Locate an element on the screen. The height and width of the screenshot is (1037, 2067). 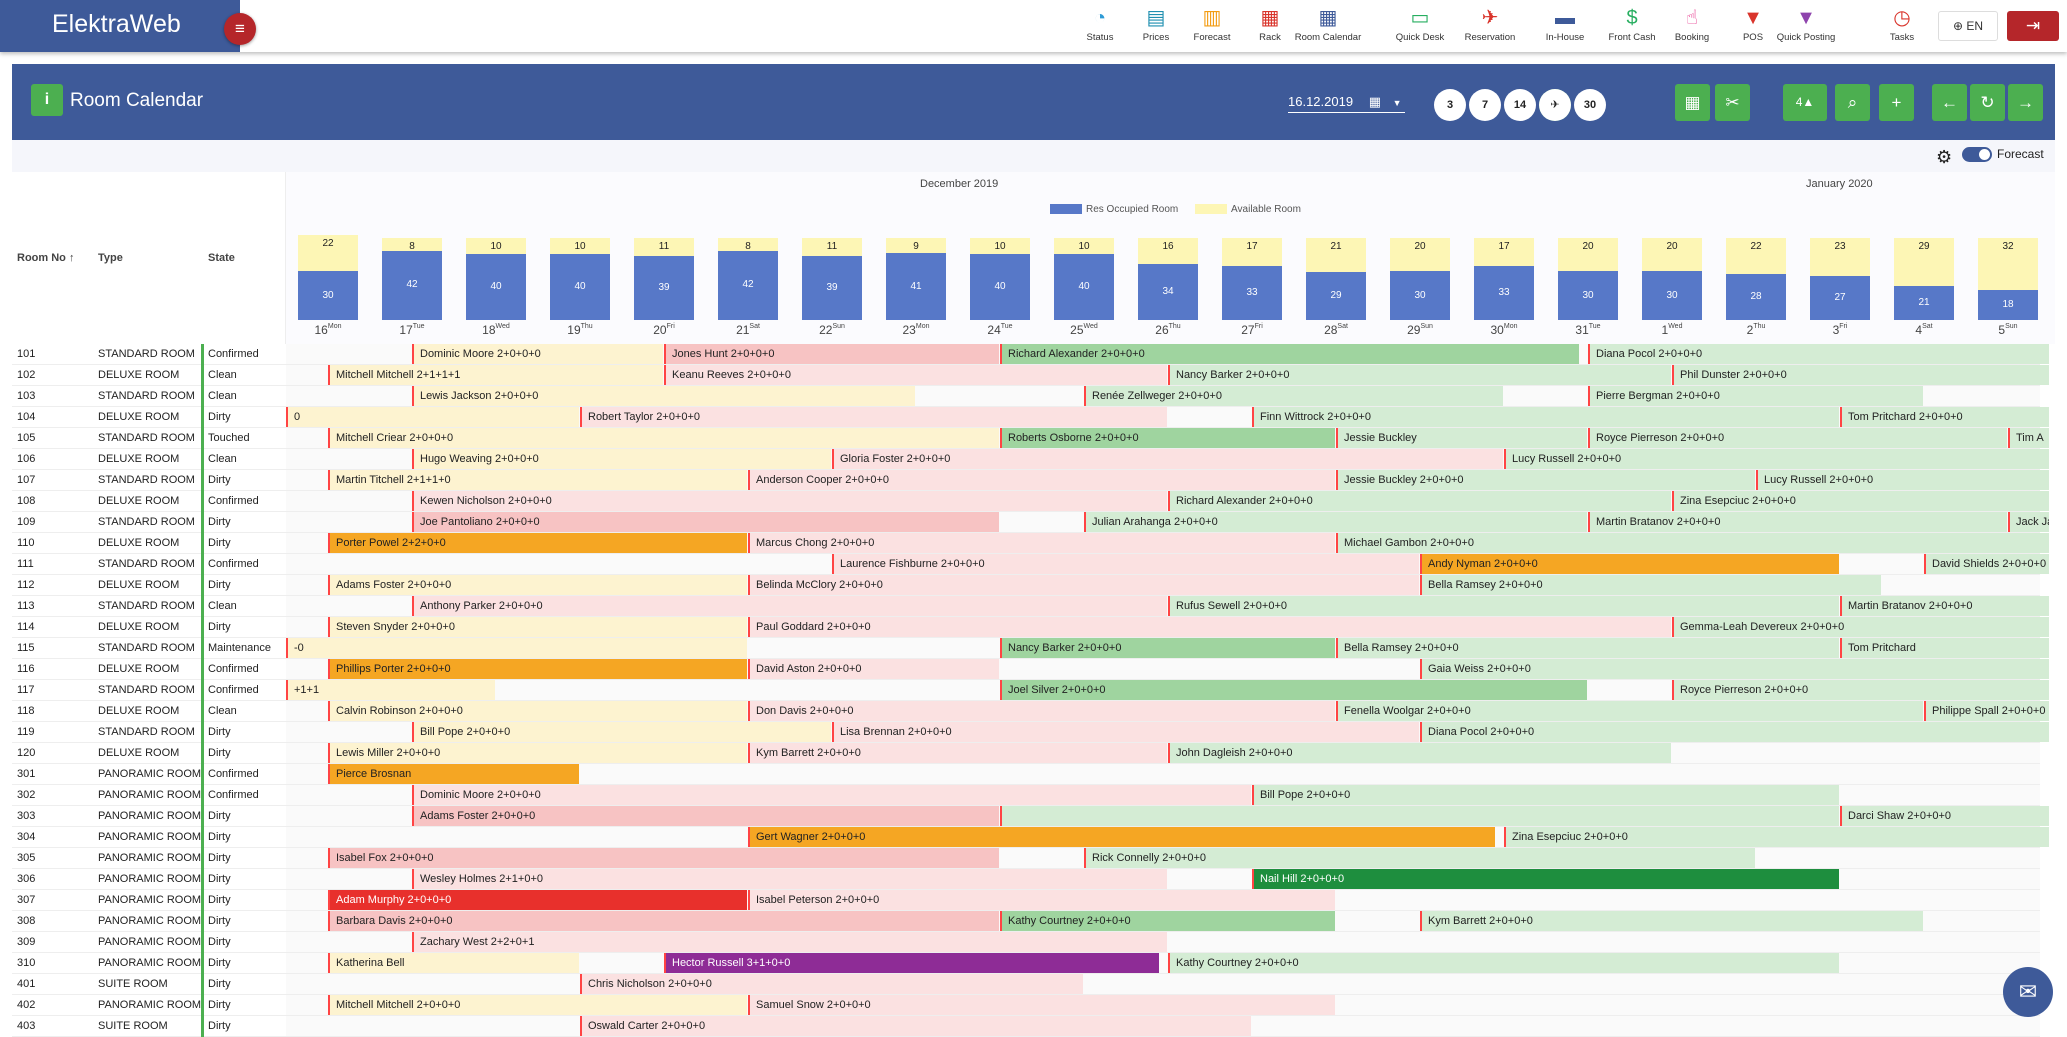
booking-block: Darci Shaw 2+0+0+0 is located at coordinates (1944, 816).